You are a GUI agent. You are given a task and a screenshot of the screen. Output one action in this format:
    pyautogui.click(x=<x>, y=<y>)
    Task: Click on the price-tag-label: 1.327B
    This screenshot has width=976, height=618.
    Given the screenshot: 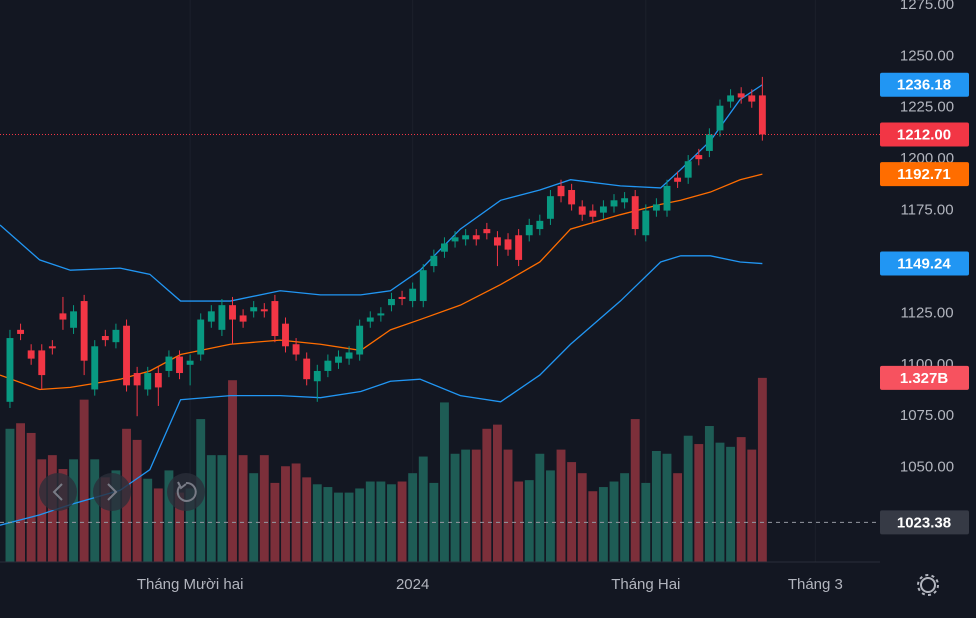 What is the action you would take?
    pyautogui.click(x=924, y=378)
    